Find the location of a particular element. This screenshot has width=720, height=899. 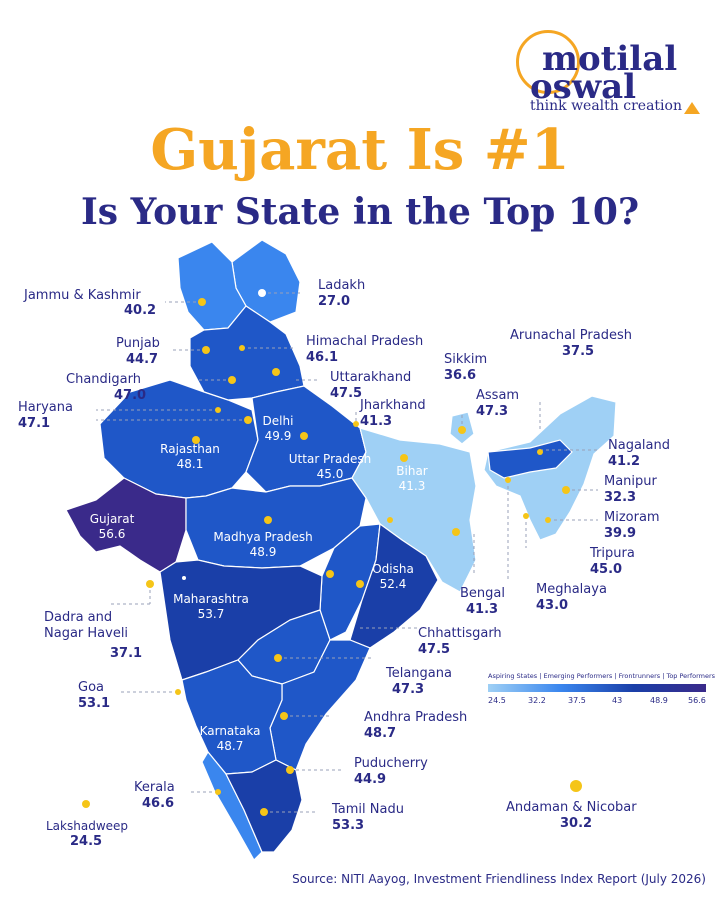

label-puducherry: Puducherry is located at coordinates (391, 763).